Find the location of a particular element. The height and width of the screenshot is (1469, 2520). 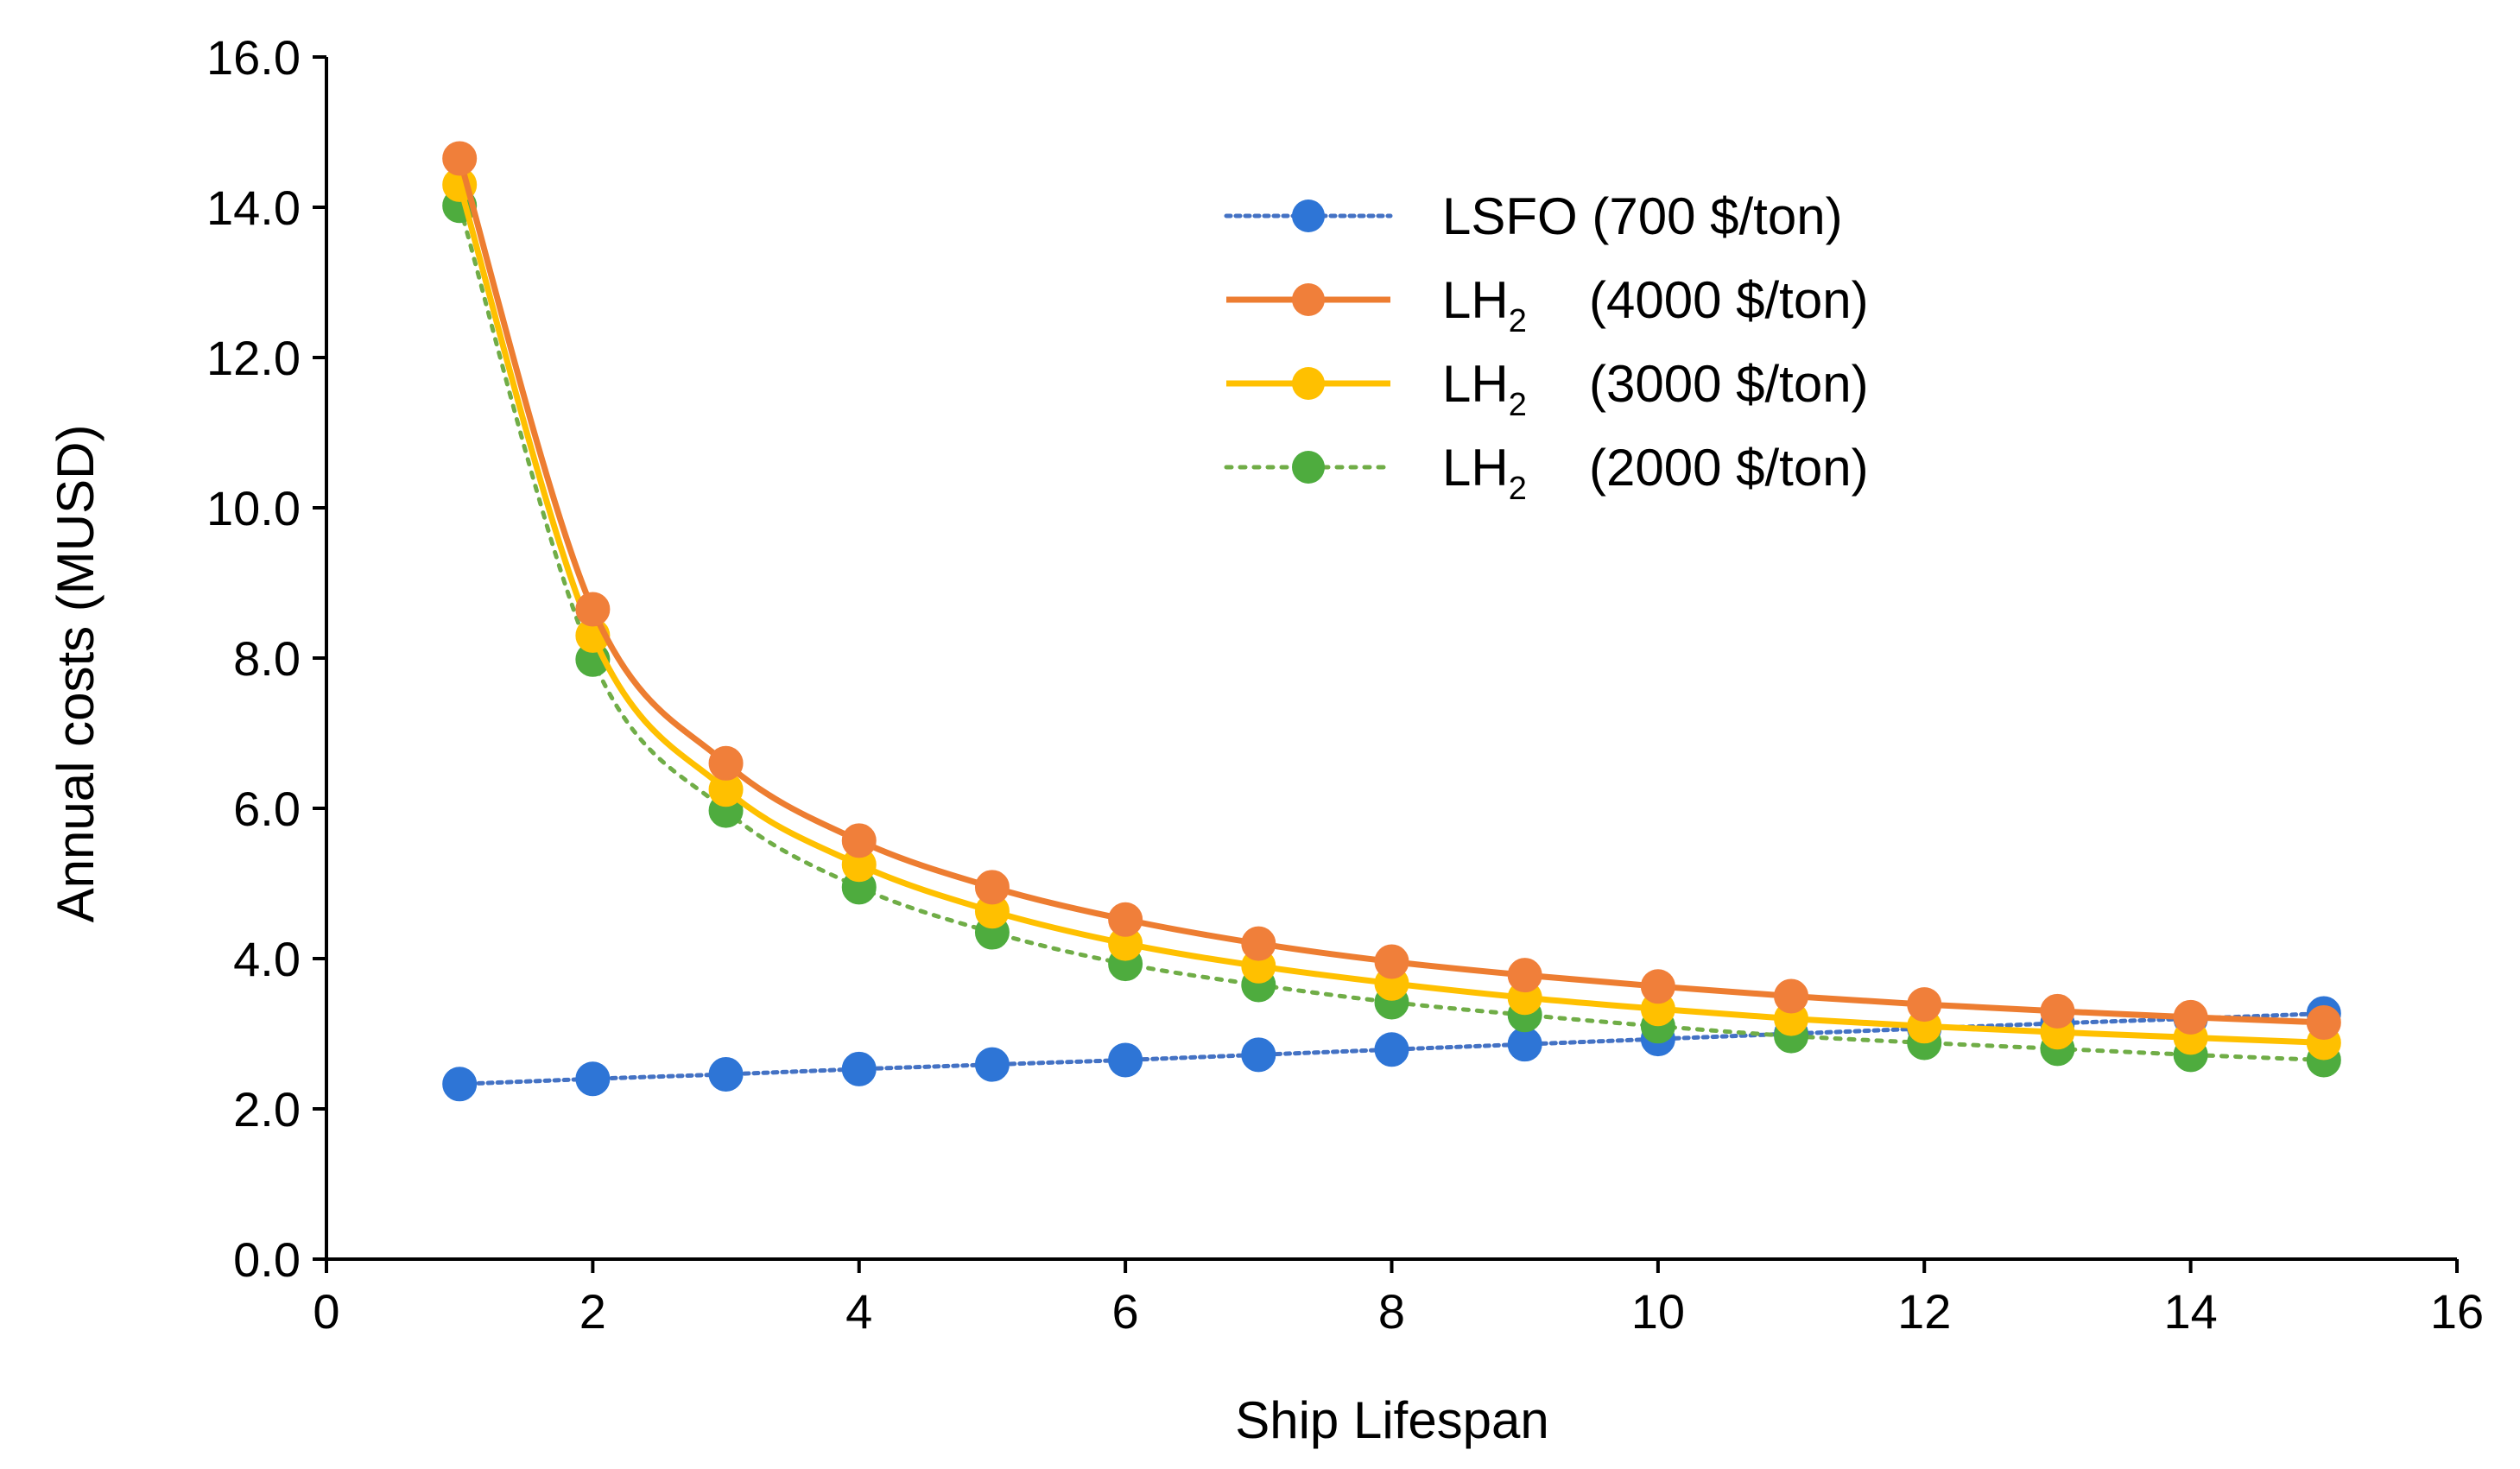

x-tick-label: 2 is located at coordinates (592, 1311).